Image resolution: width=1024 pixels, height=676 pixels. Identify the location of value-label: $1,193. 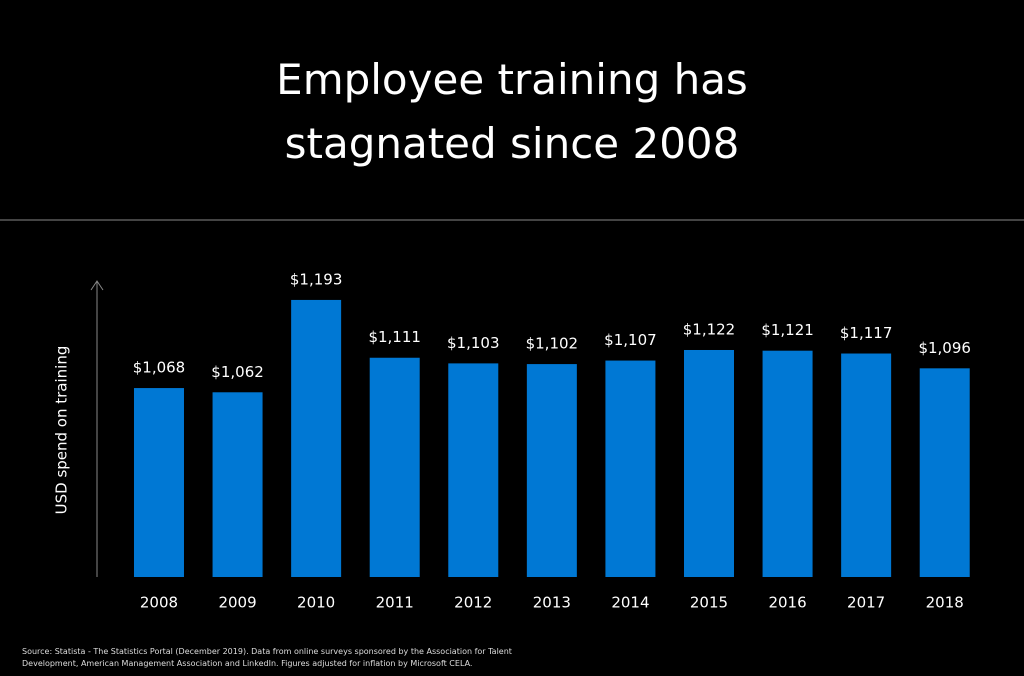
(316, 279).